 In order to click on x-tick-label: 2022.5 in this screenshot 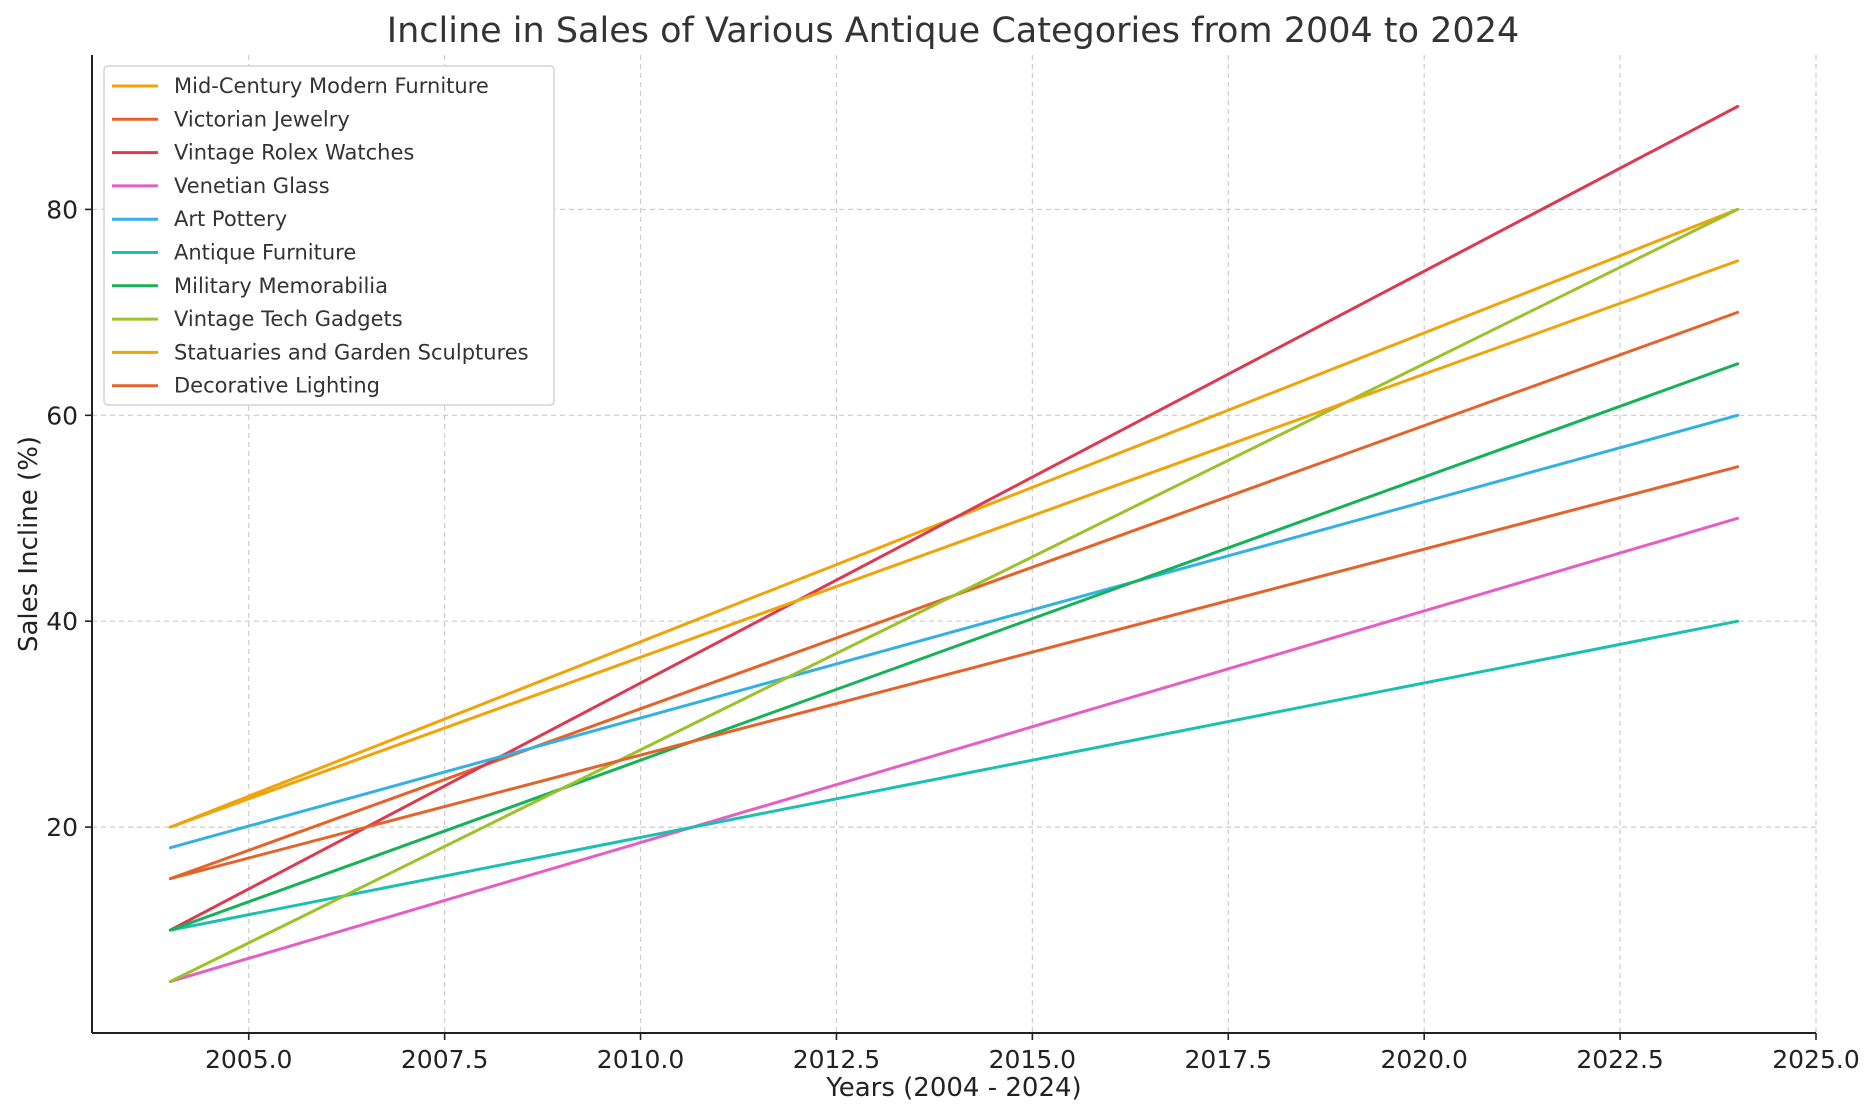, I will do `click(1619, 1059)`.